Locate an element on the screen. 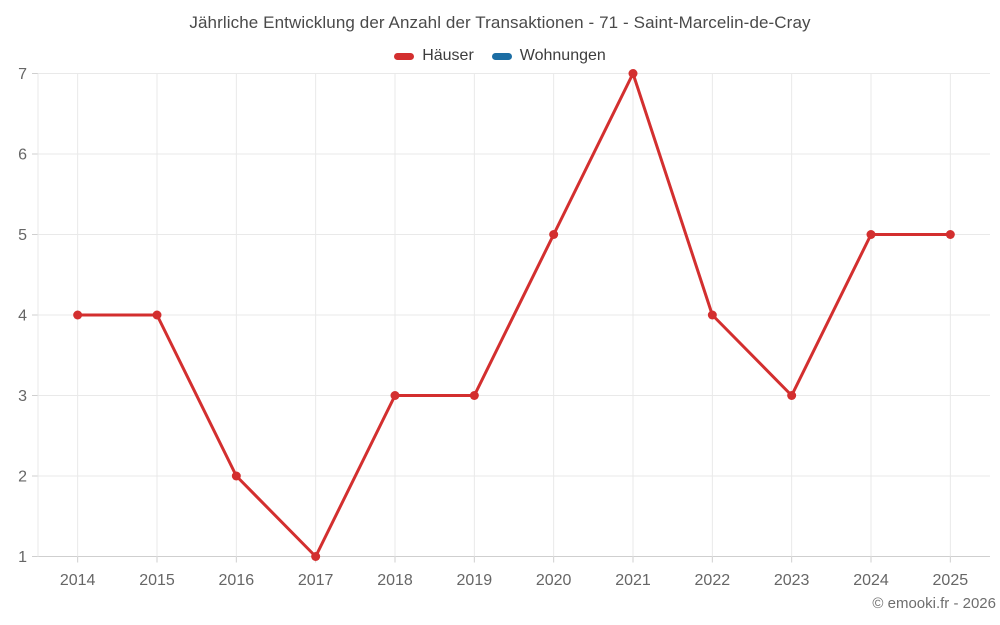  x-axis-tick-label: 2020 is located at coordinates (554, 580).